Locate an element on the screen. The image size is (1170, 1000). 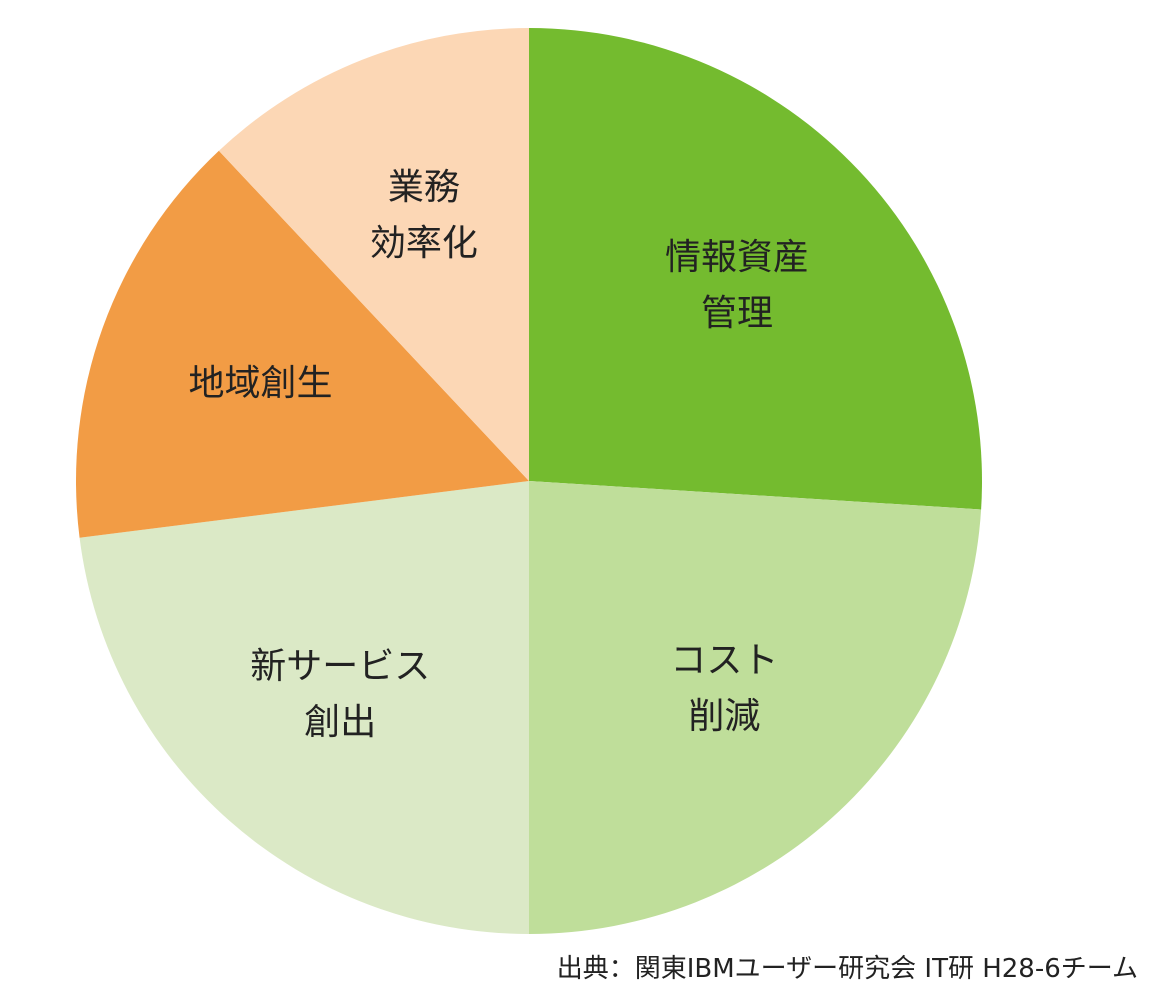
slice-label: 情報資産 管理 is located at coordinates (737, 285).